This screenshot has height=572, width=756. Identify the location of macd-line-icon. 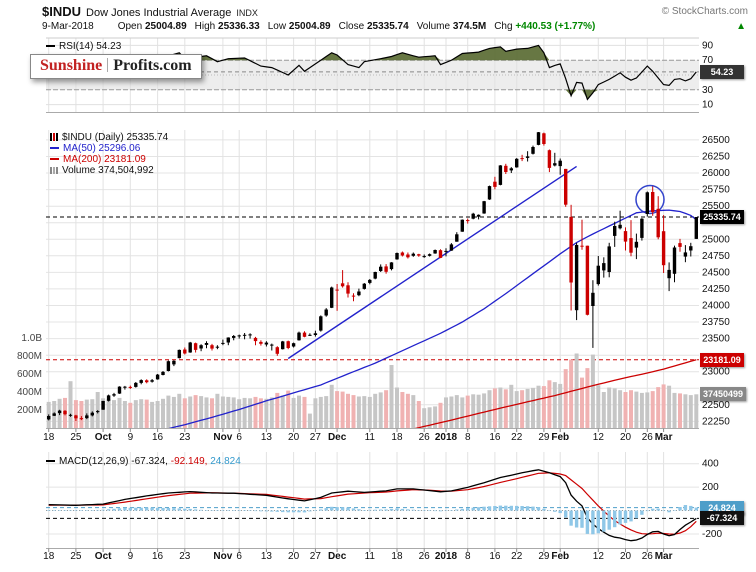
(50, 461).